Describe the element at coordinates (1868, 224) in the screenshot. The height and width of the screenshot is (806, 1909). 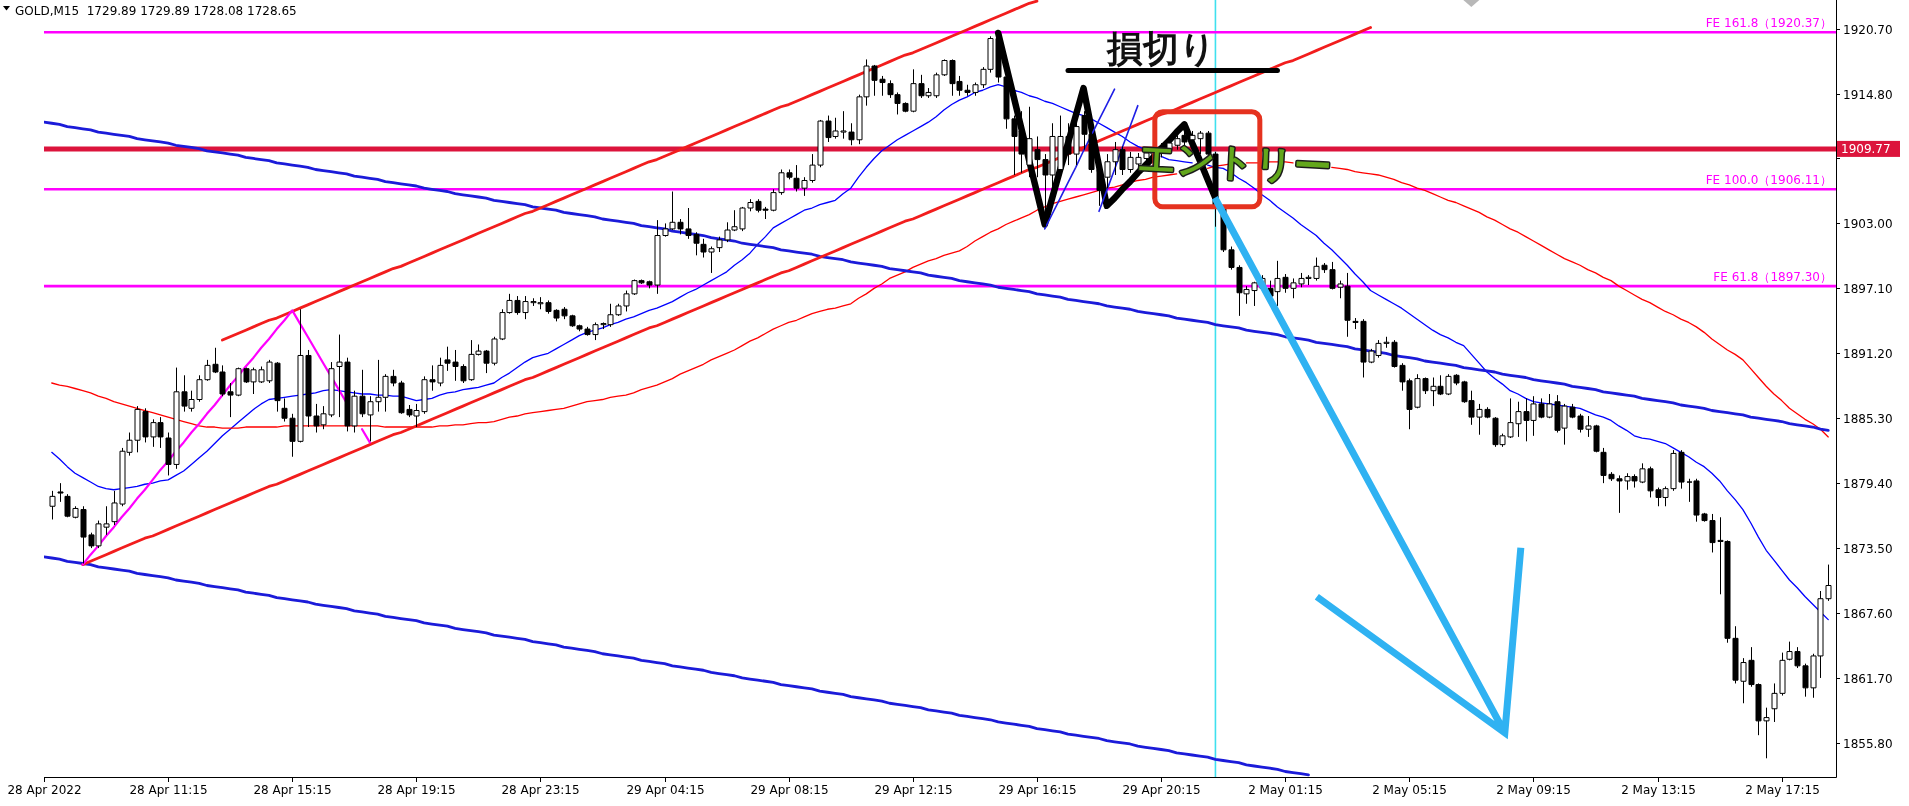
I see `y-tick-label: 1903.00` at that location.